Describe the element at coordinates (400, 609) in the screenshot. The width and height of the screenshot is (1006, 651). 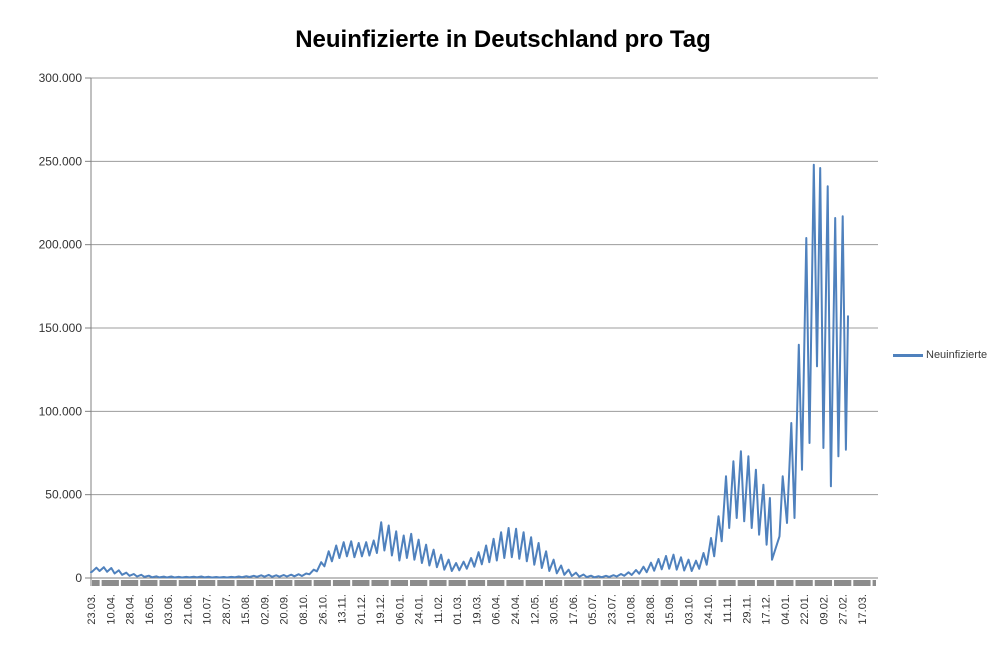
I see `x-tick-label: 06.01.` at that location.